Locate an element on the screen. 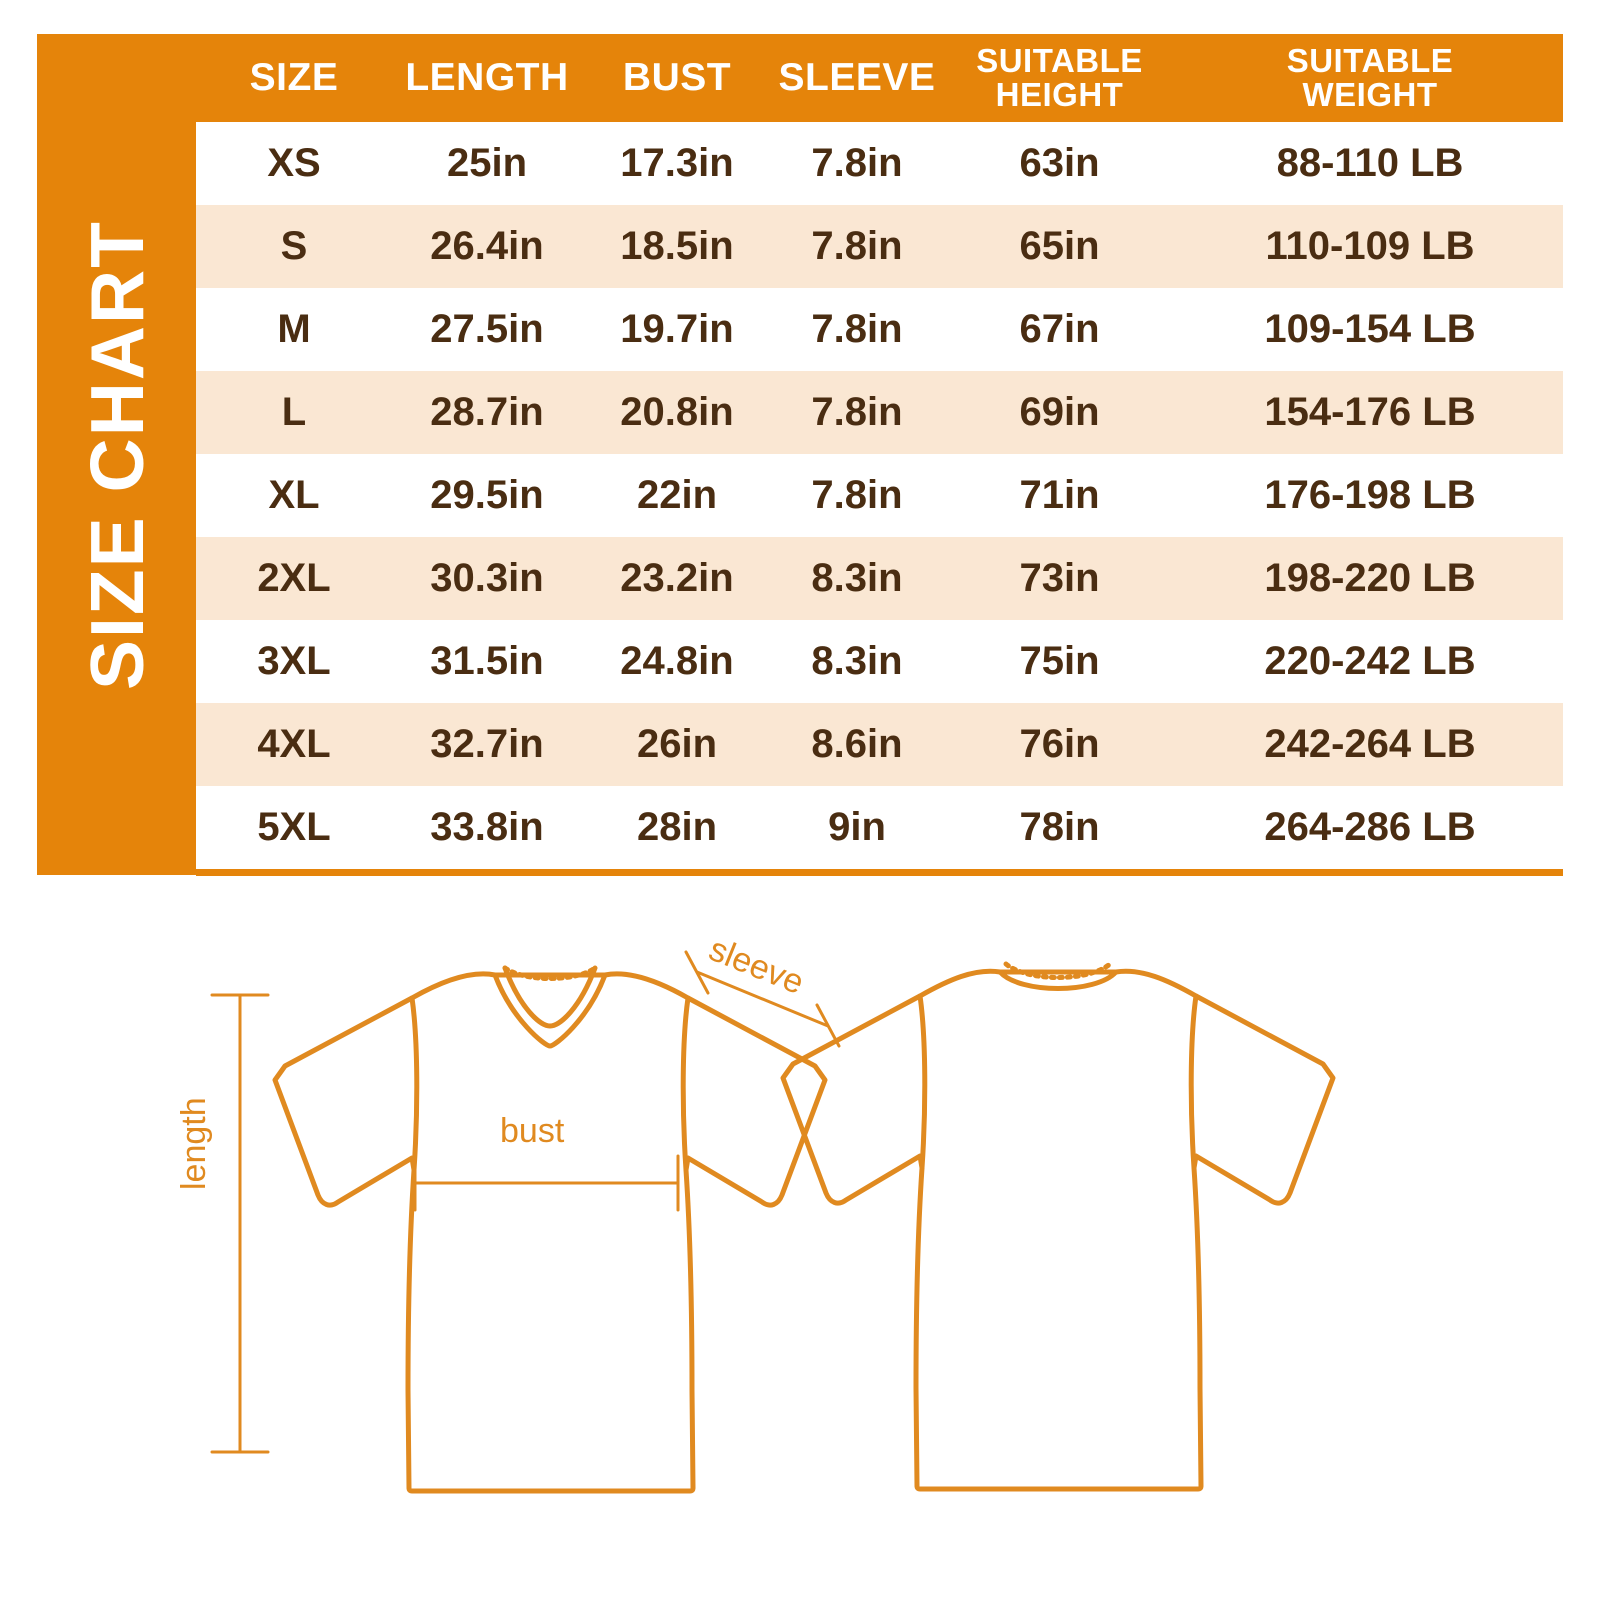  column-header-suitable-height: SUITABLE HEIGHT is located at coordinates (1059, 78).